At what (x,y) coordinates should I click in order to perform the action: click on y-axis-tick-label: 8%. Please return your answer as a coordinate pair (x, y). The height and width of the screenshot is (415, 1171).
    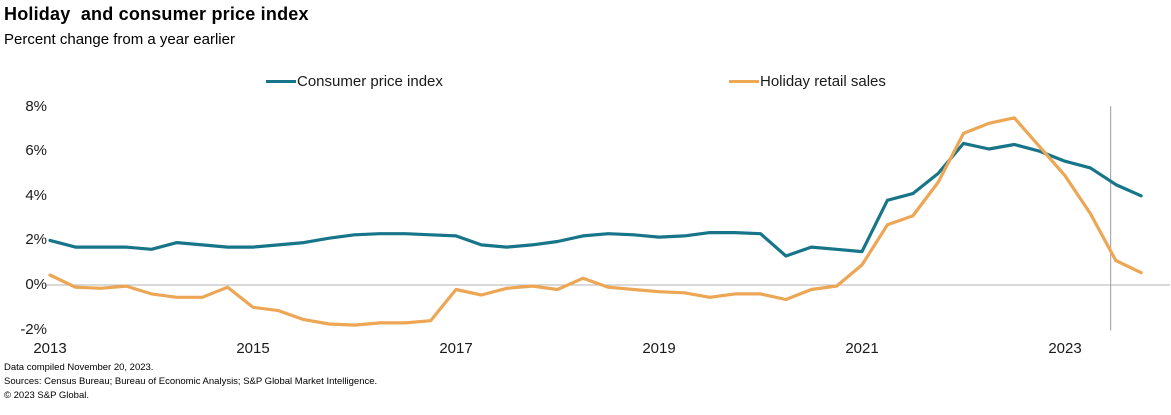
    Looking at the image, I should click on (36, 106).